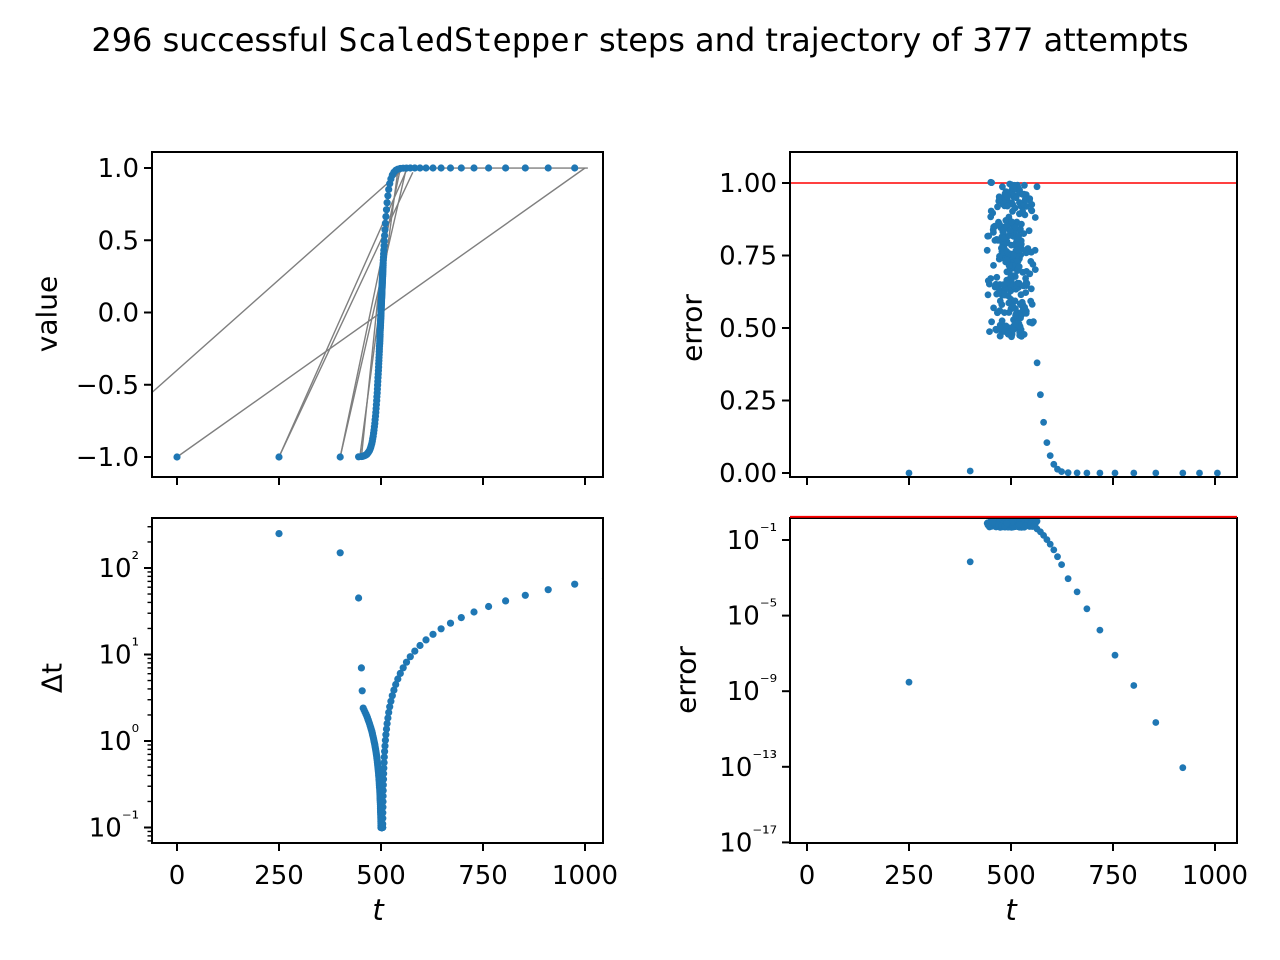  Describe the element at coordinates (118, 169) in the screenshot. I see `svg-text: 1.0` at that location.